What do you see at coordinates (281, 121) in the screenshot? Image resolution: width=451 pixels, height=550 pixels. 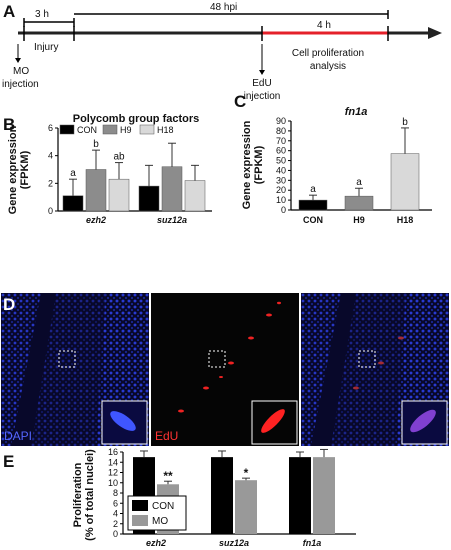 I see `chart-c-ytick-label: 90` at bounding box center [281, 121].